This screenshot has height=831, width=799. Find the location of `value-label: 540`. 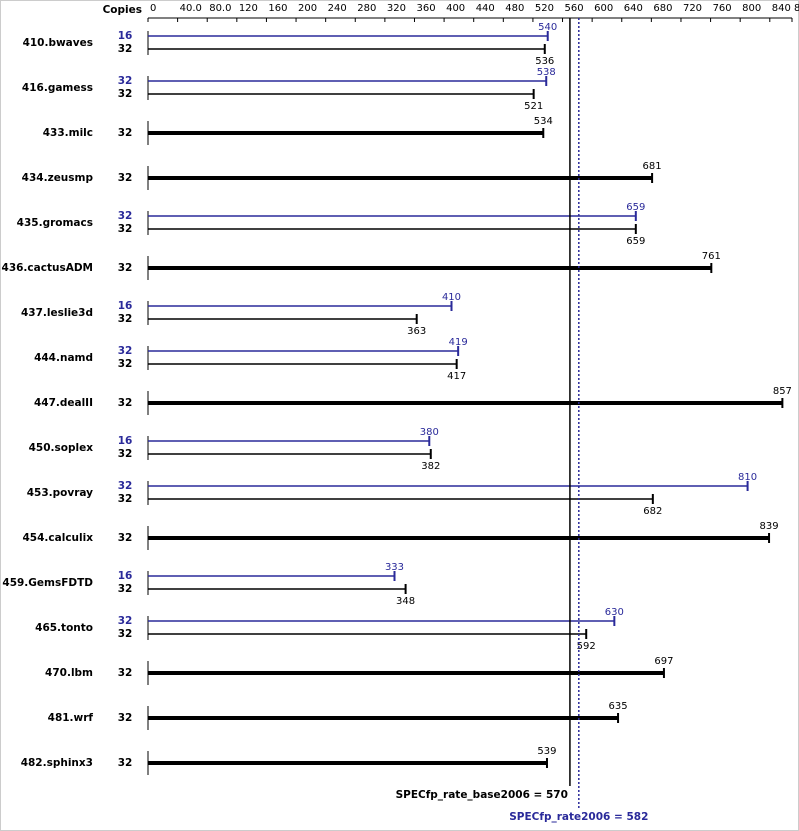

value-label: 540 is located at coordinates (547, 27).